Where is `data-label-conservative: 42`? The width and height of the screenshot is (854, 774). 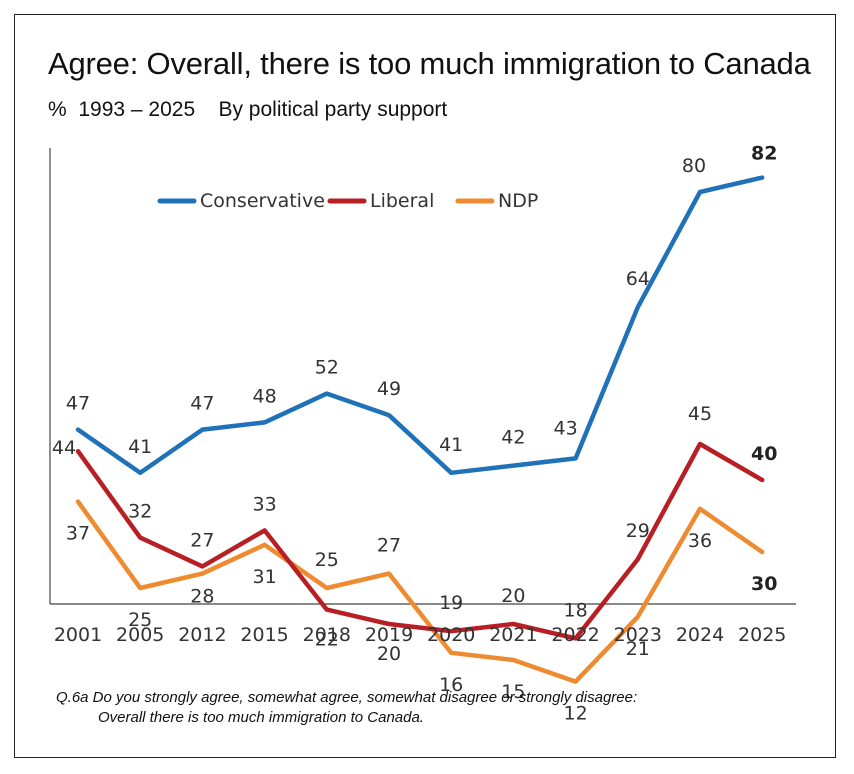
data-label-conservative: 42 is located at coordinates (513, 438).